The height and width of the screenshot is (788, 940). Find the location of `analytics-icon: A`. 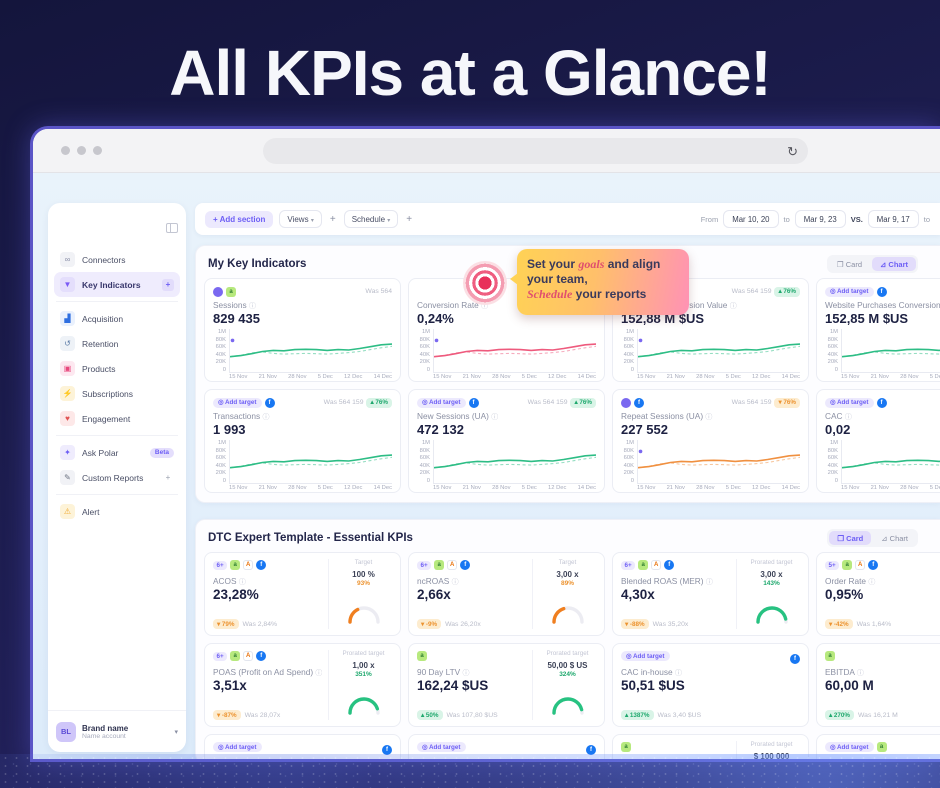

analytics-icon: A is located at coordinates (248, 656).